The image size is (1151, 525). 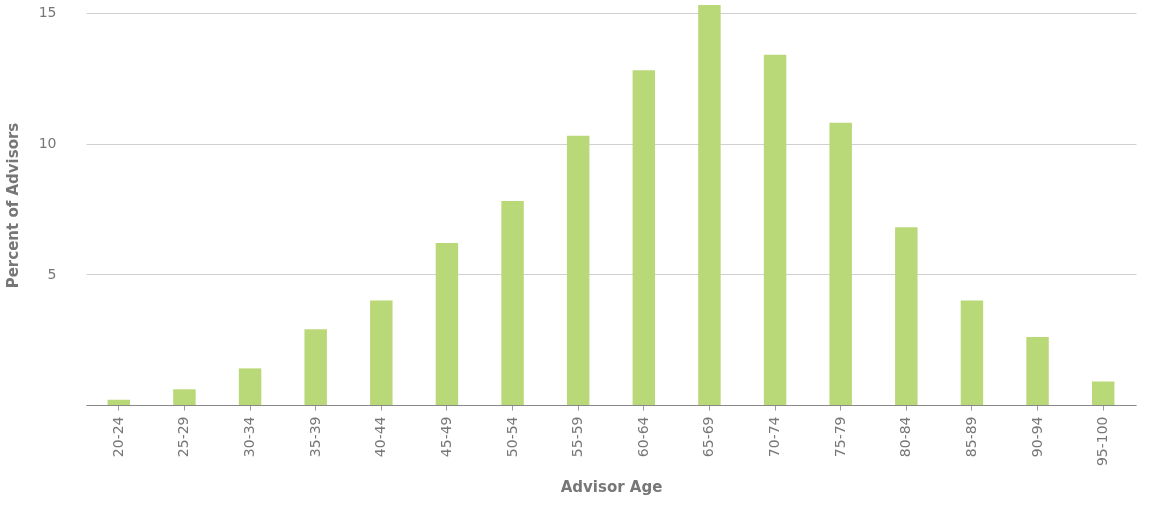 What do you see at coordinates (52, 273) in the screenshot?
I see `y-tick-label: 5` at bounding box center [52, 273].